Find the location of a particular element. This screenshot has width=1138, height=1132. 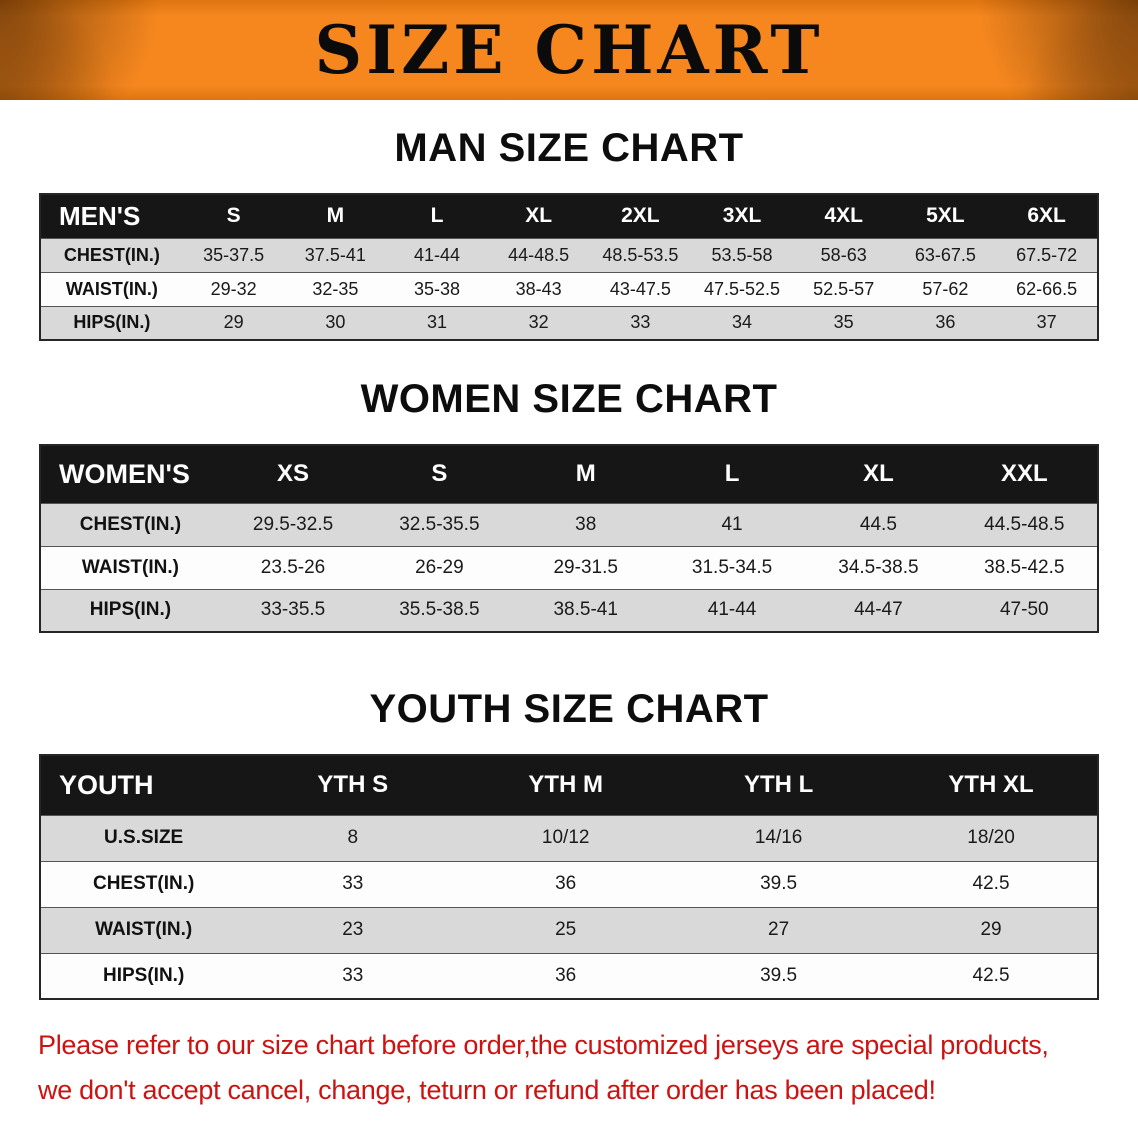

table-row: U.S.SIZE 8 10/12 14/16 18/20 is located at coordinates (569, 837).